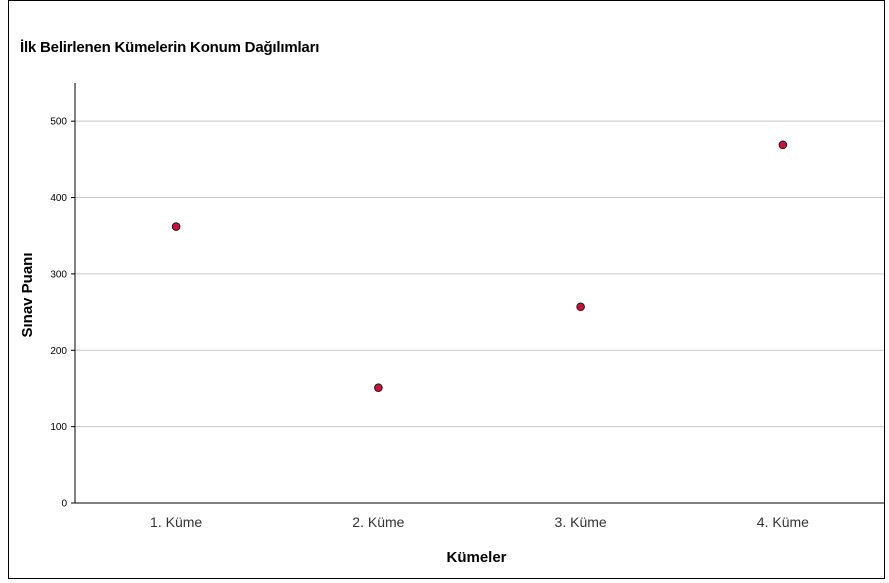 The width and height of the screenshot is (889, 583). Describe the element at coordinates (58, 313) in the screenshot. I see `y-tick-labels: 0 100 200 300 400 500` at that location.